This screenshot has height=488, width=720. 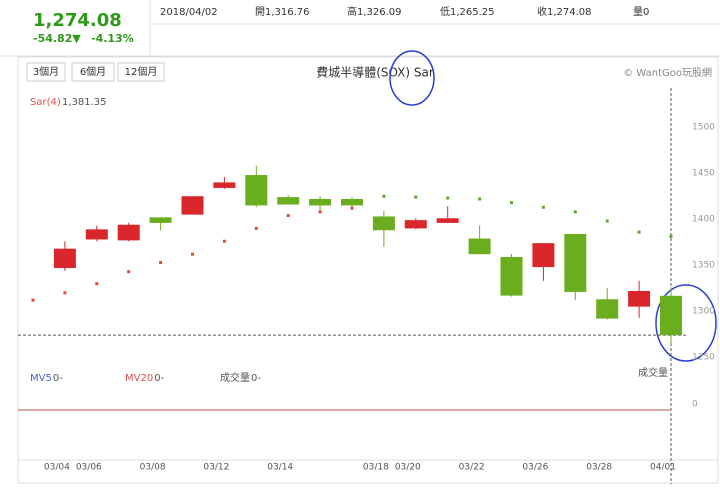 What do you see at coordinates (703, 358) in the screenshot?
I see `y-tick-label: 1250` at bounding box center [703, 358].